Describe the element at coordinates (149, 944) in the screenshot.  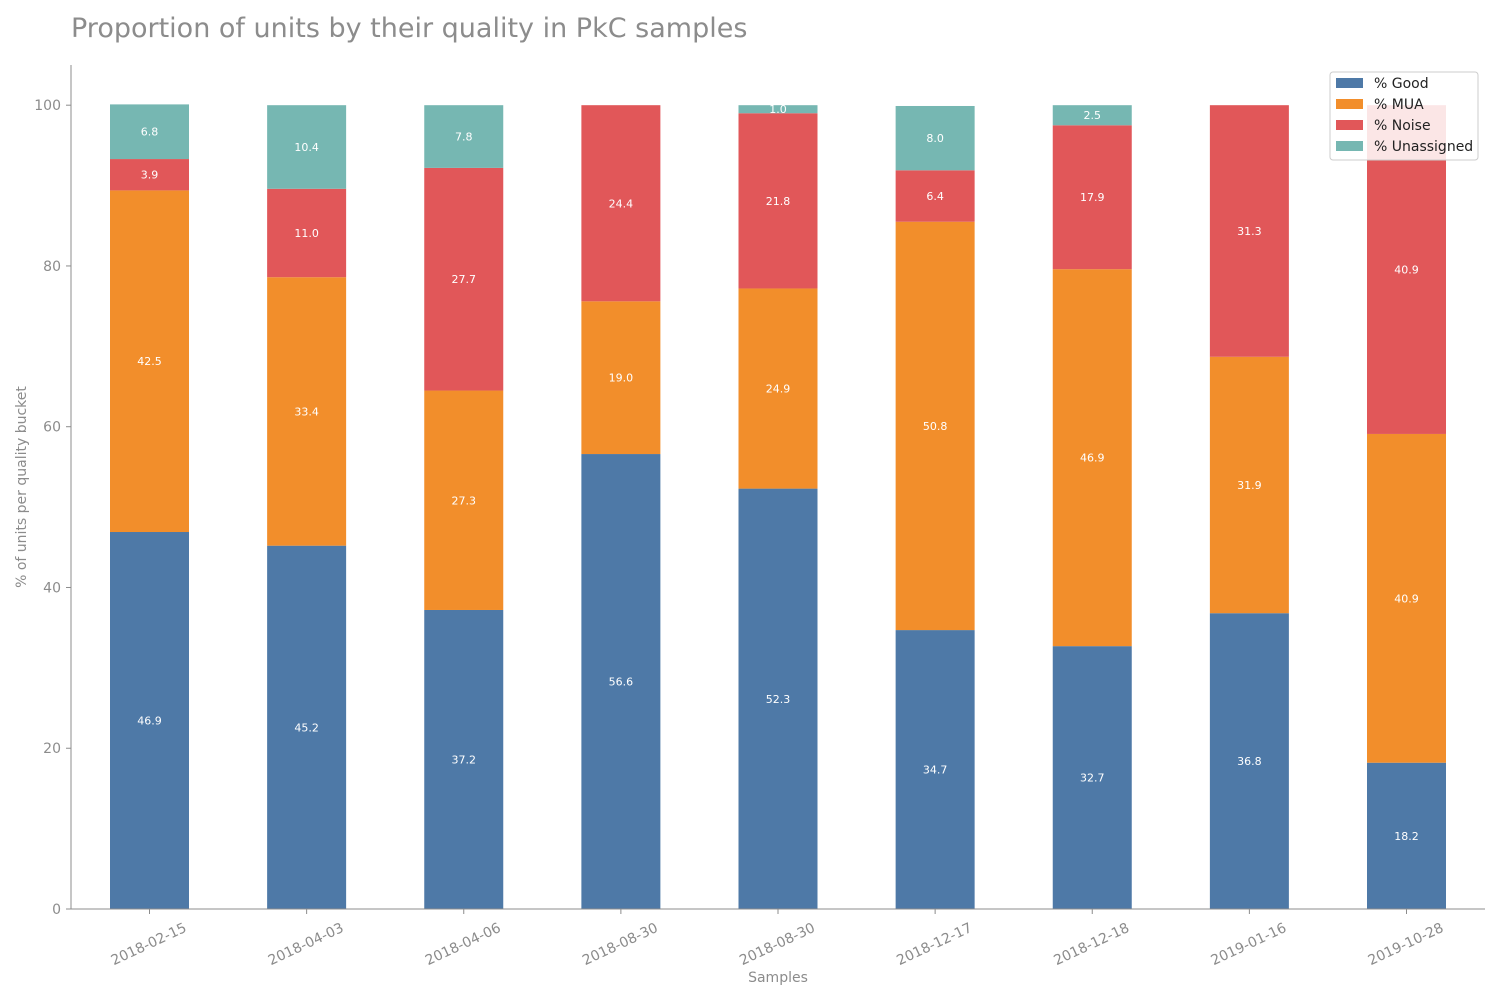
I see `x-tick-label: 2018-02-15` at that location.